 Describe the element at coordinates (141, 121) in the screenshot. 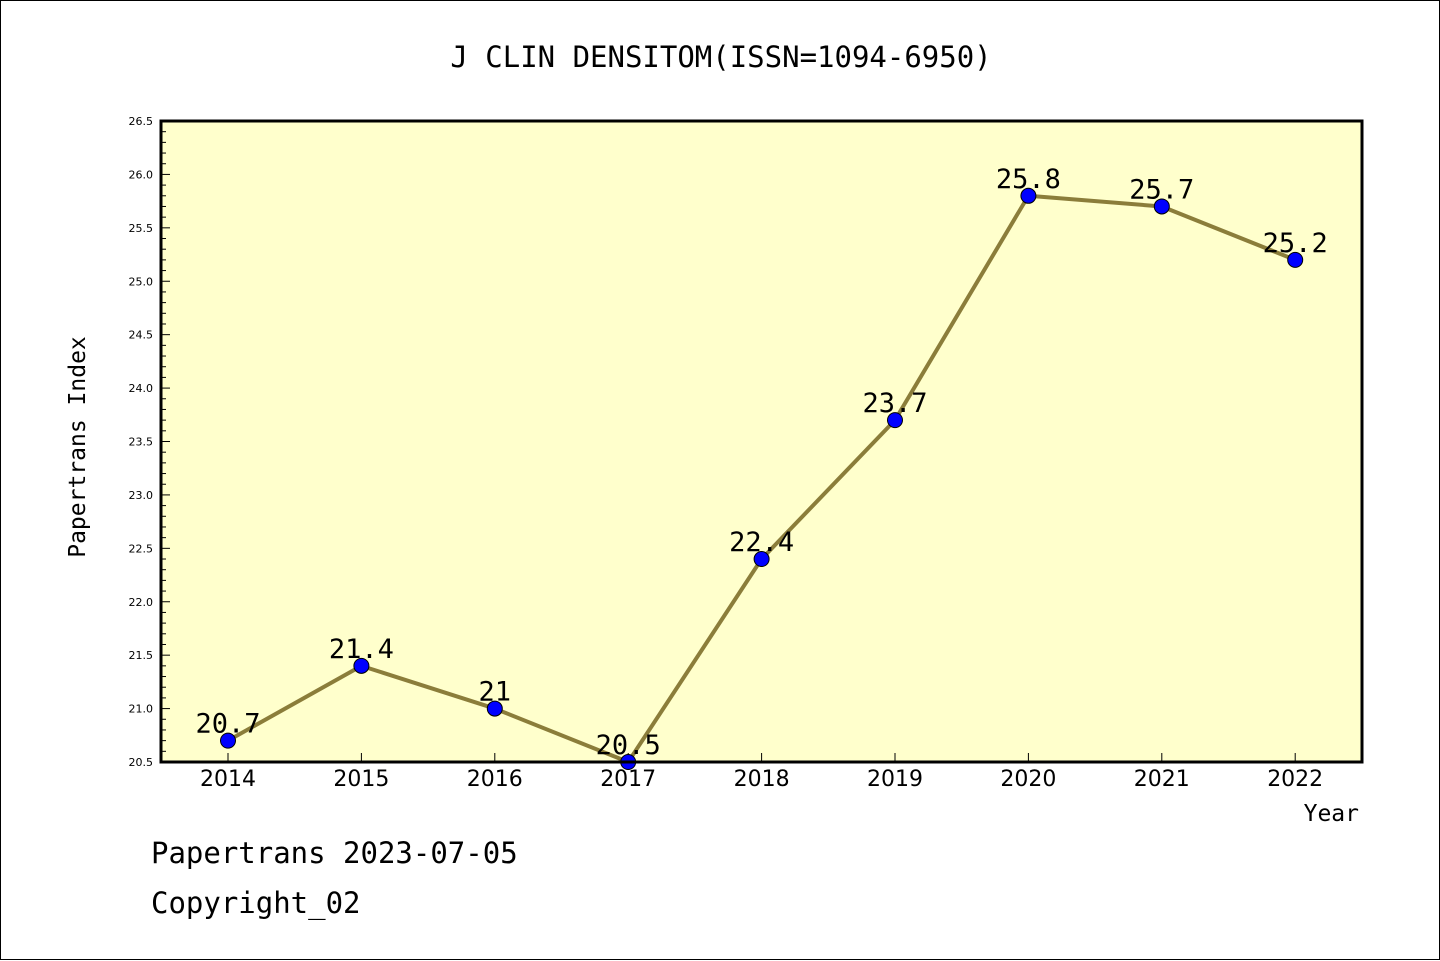

I see `y-tick-label: 26.5` at that location.